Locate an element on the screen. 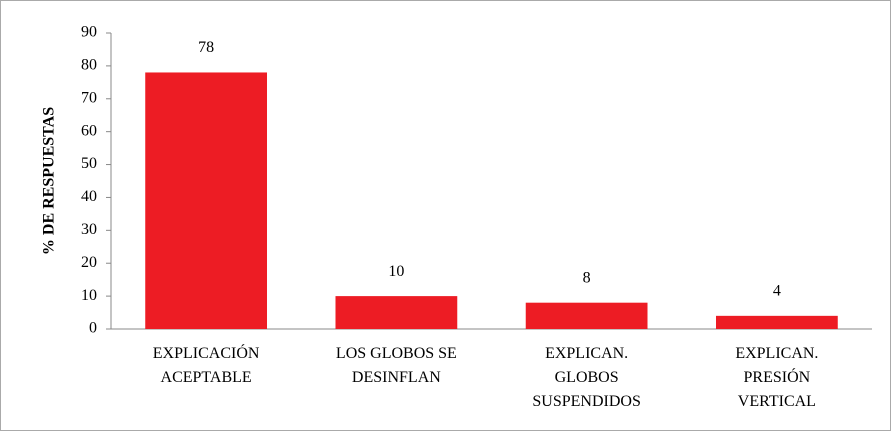 The image size is (891, 431). x-tick-label-line: LOS GLOBOS SE is located at coordinates (396, 353).